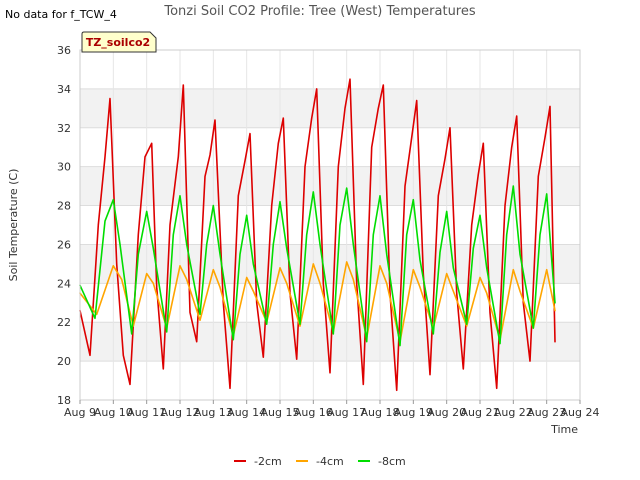 This screenshot has width=640, height=480. I want to click on y-tick-label: 22, so click(64, 322).